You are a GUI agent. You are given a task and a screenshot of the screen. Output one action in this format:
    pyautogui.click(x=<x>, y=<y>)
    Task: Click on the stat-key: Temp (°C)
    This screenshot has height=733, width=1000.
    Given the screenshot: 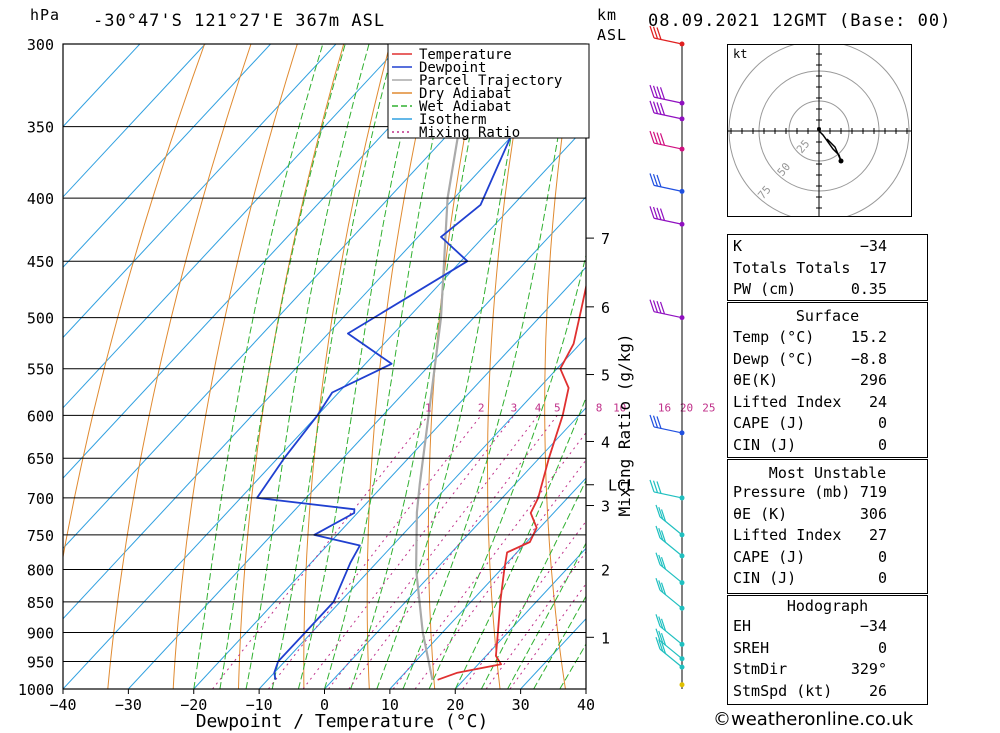 What is the action you would take?
    pyautogui.click(x=774, y=337)
    